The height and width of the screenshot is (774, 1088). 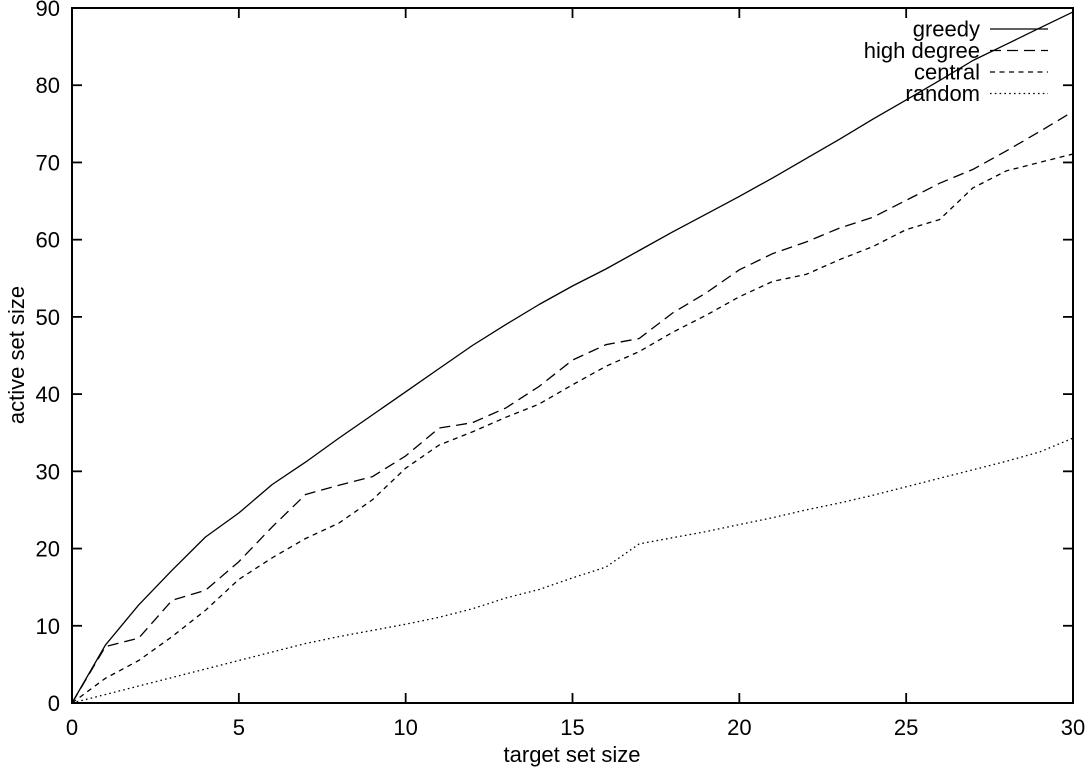 I want to click on x-tick-label: 0, so click(x=72, y=727).